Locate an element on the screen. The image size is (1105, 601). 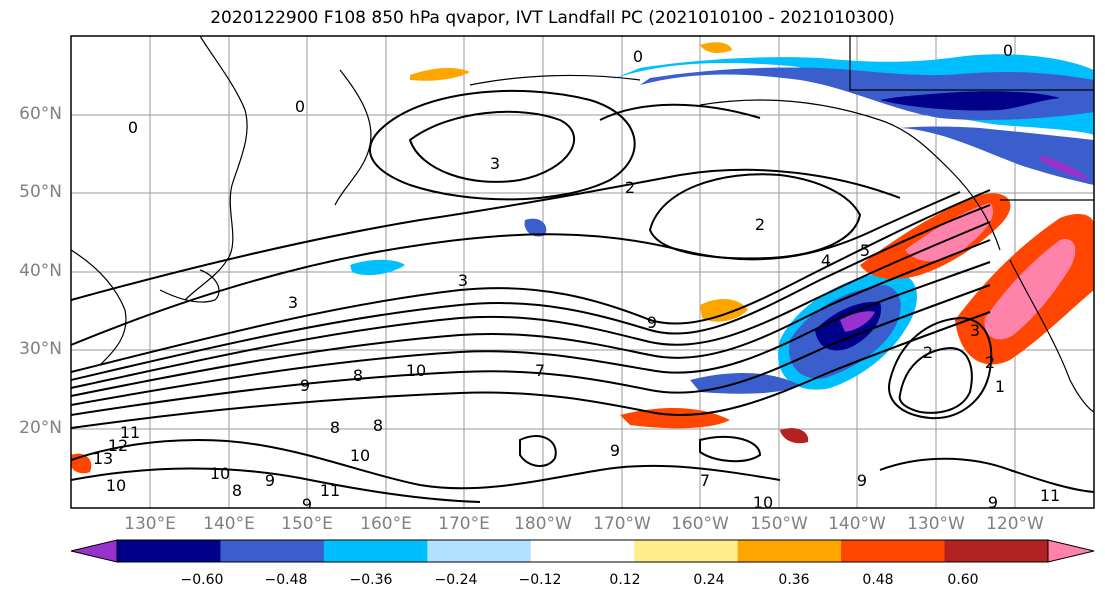
lon-label: 140°W is located at coordinates (857, 524).